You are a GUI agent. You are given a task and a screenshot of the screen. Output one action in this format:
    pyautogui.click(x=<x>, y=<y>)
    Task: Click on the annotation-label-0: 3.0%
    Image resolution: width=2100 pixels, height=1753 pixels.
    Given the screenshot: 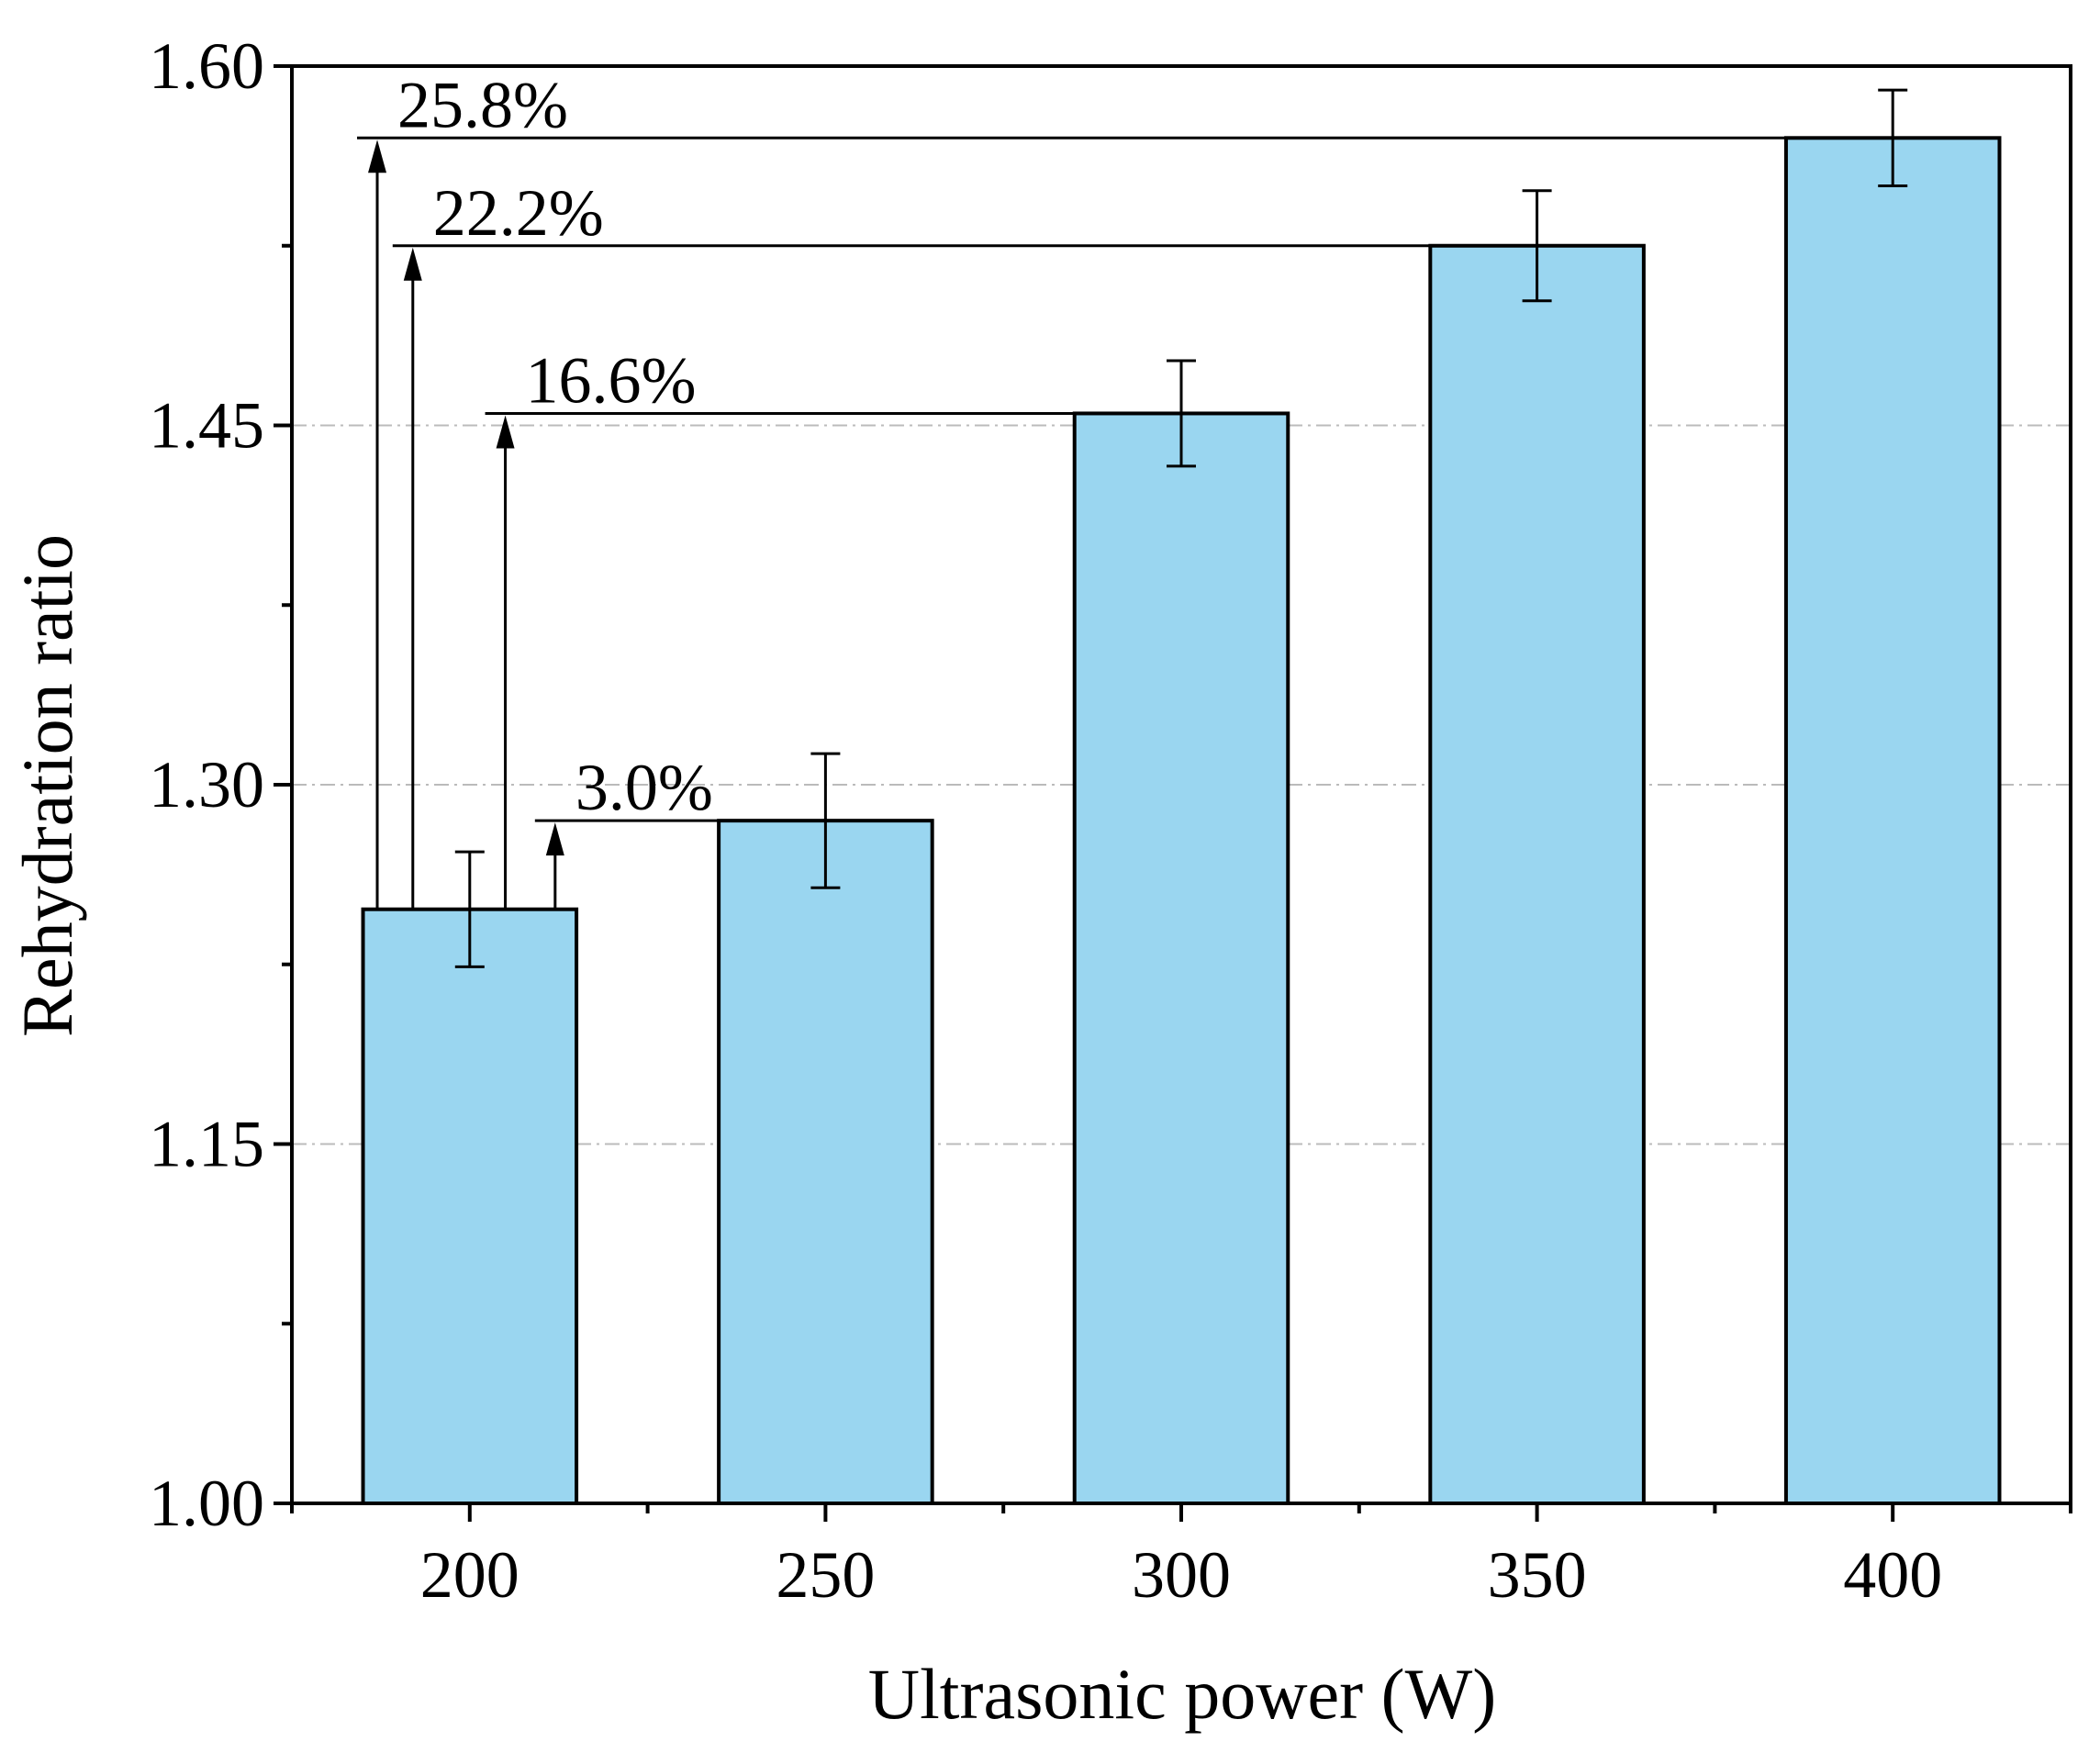 What is the action you would take?
    pyautogui.click(x=644, y=787)
    